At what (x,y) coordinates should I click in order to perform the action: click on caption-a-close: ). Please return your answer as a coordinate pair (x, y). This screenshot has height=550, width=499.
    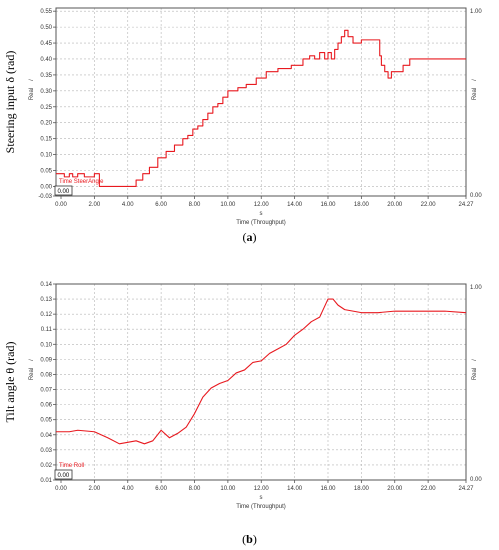
    Looking at the image, I should click on (254, 237).